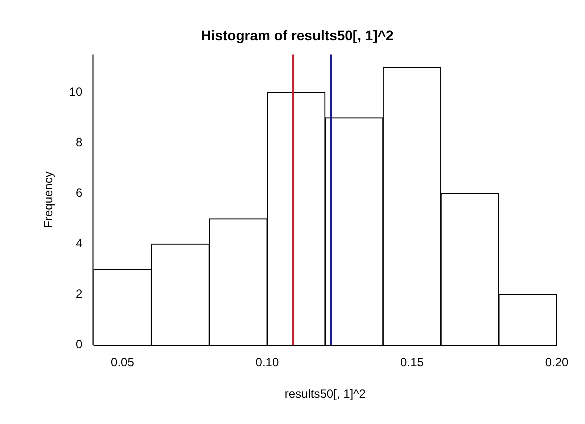 This screenshot has width=585, height=424. What do you see at coordinates (80, 243) in the screenshot?
I see `y-tick-label: 4` at bounding box center [80, 243].